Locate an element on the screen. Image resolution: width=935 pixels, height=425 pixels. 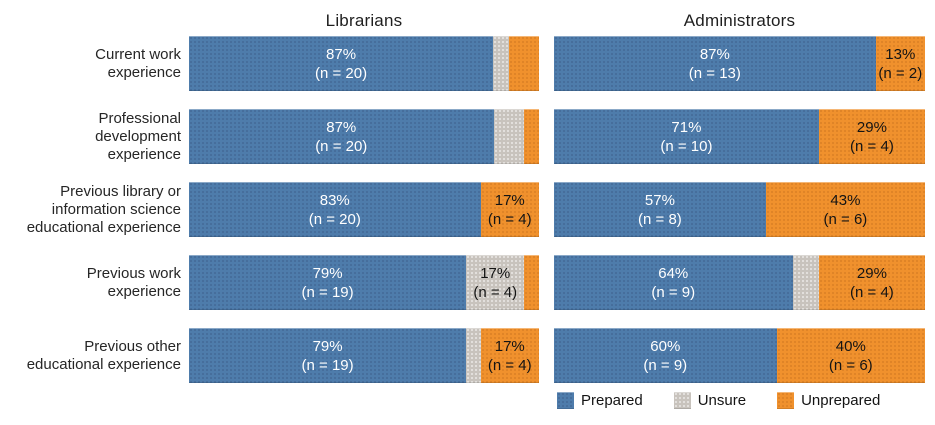
bar-administrators: 60% (n = 9) 40% (n = 6) is located at coordinates (739, 355).